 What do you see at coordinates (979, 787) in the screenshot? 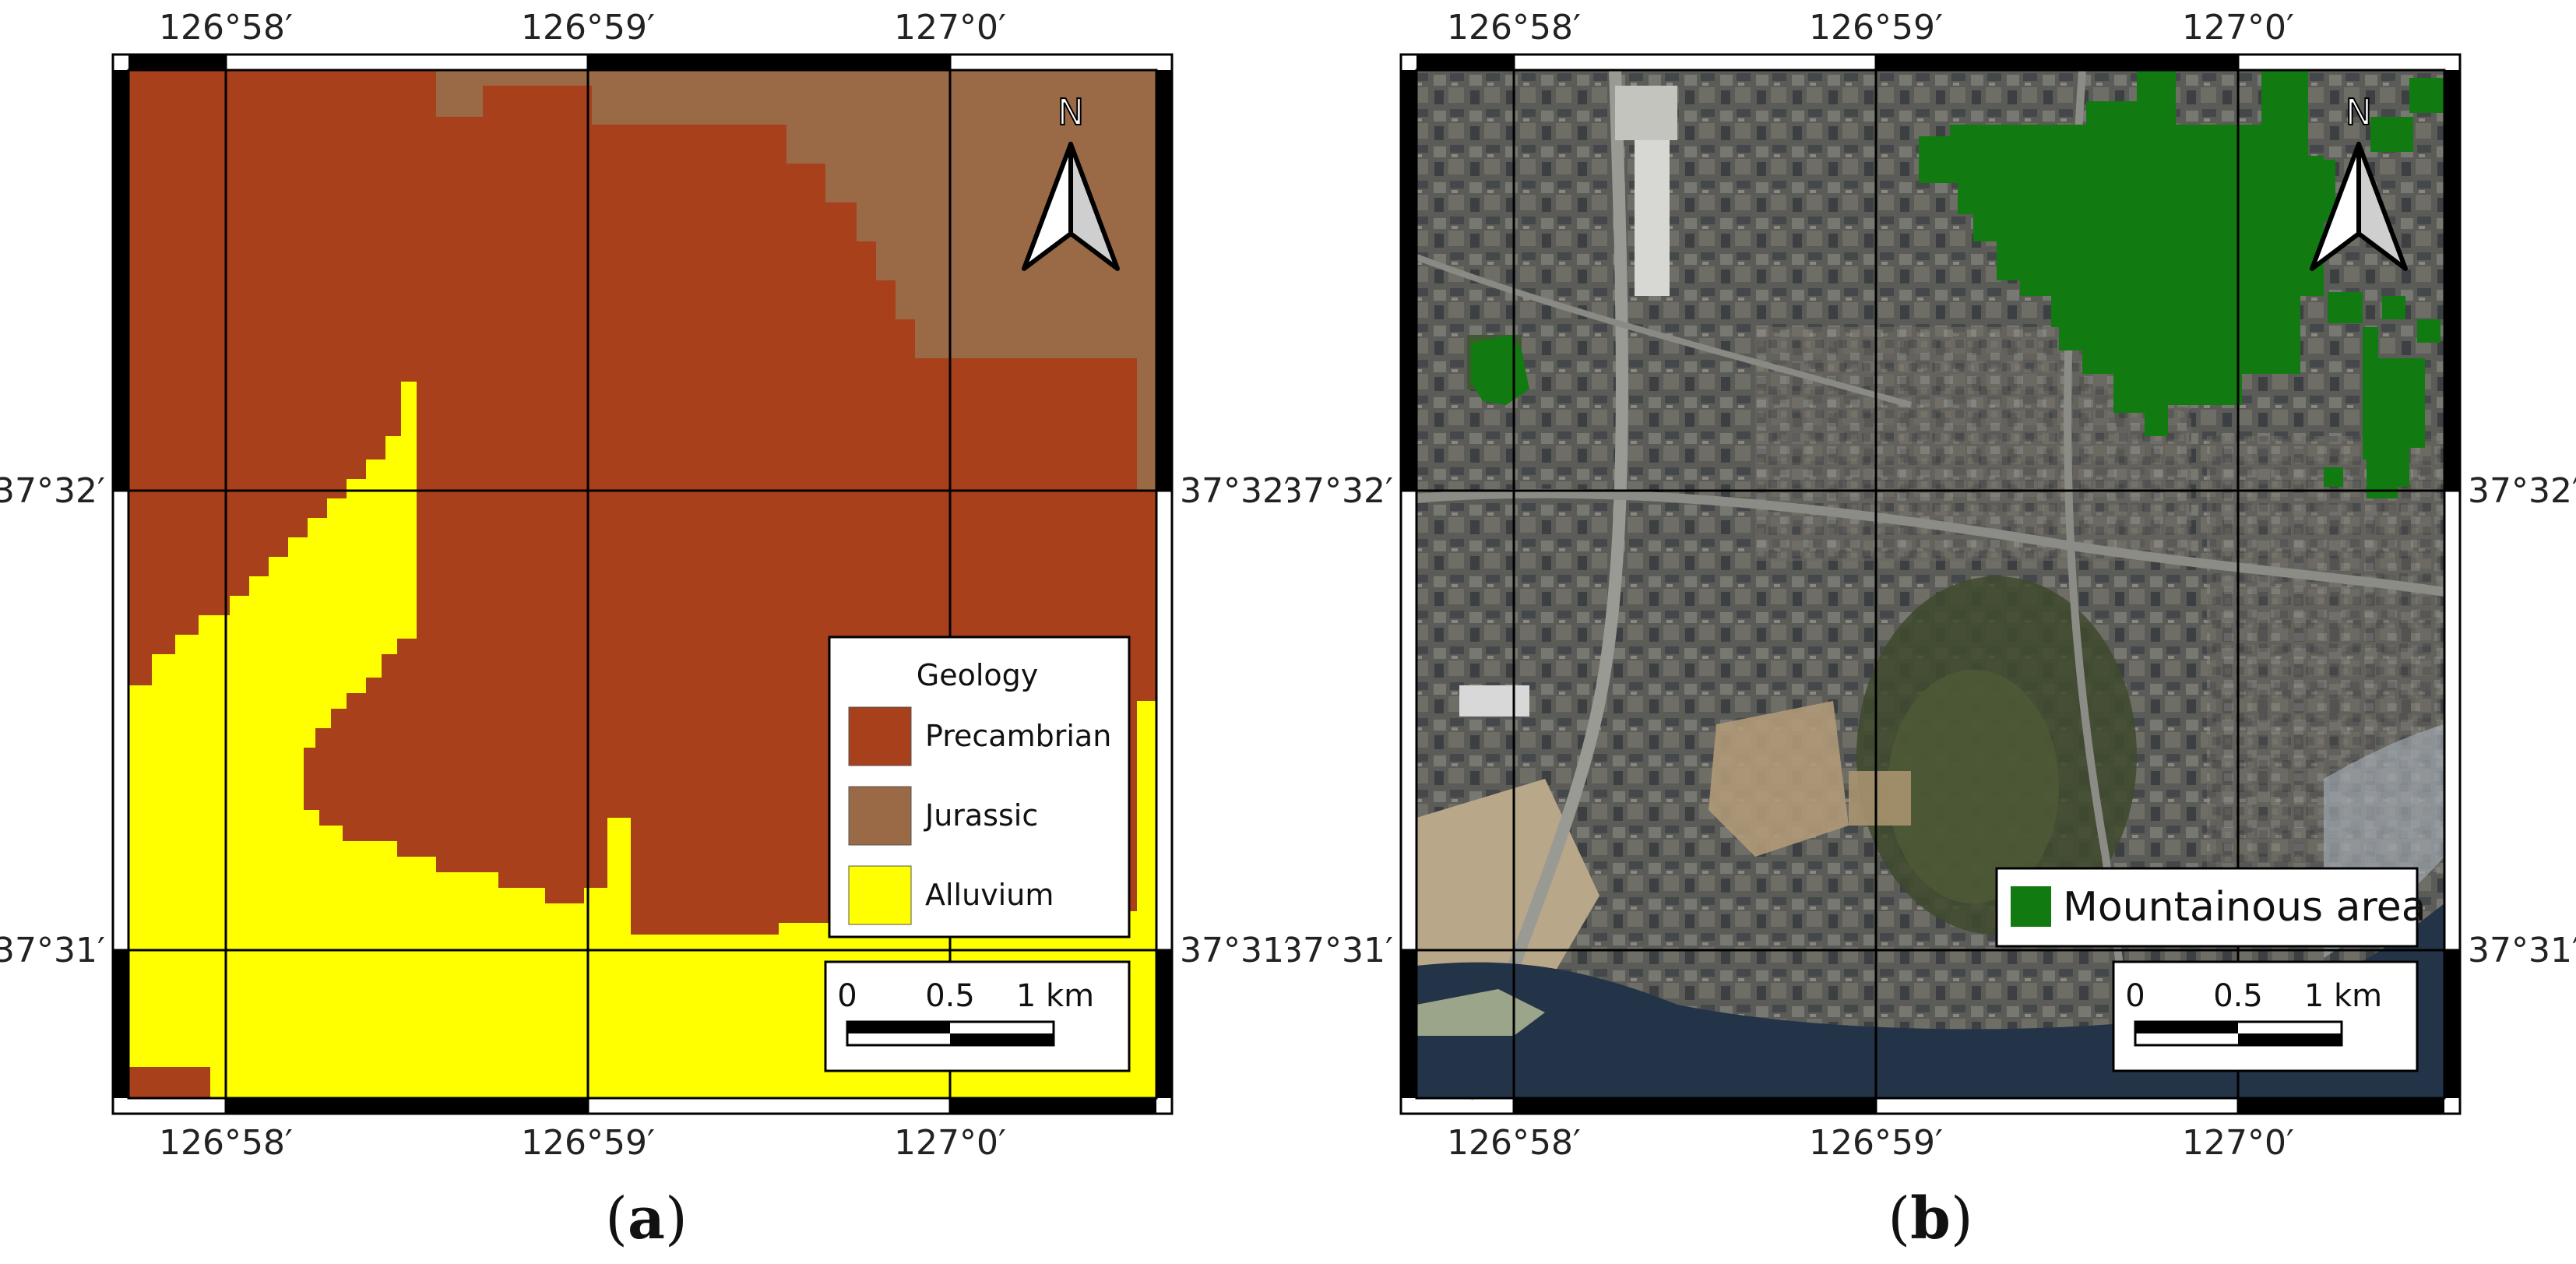
I see `geology-legend: Geology Precambrian Jurassic Alluvium` at bounding box center [979, 787].